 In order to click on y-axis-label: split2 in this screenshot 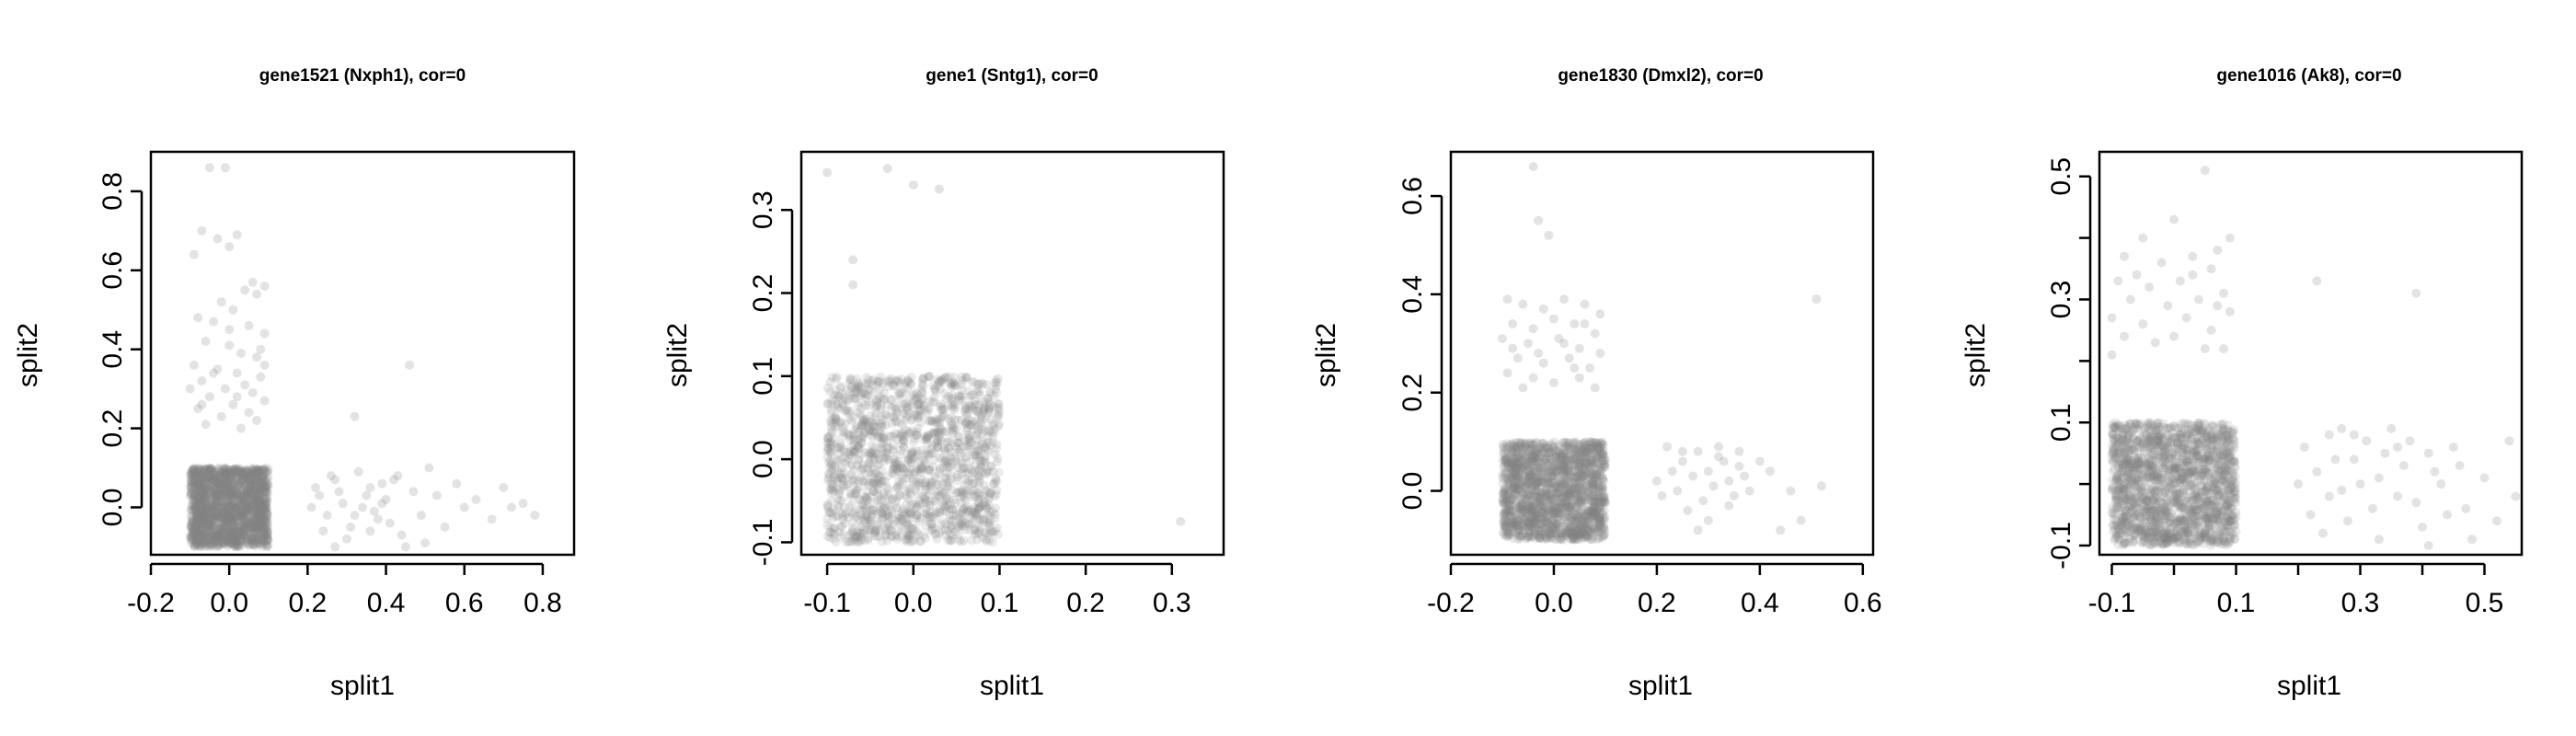, I will do `click(28, 355)`.